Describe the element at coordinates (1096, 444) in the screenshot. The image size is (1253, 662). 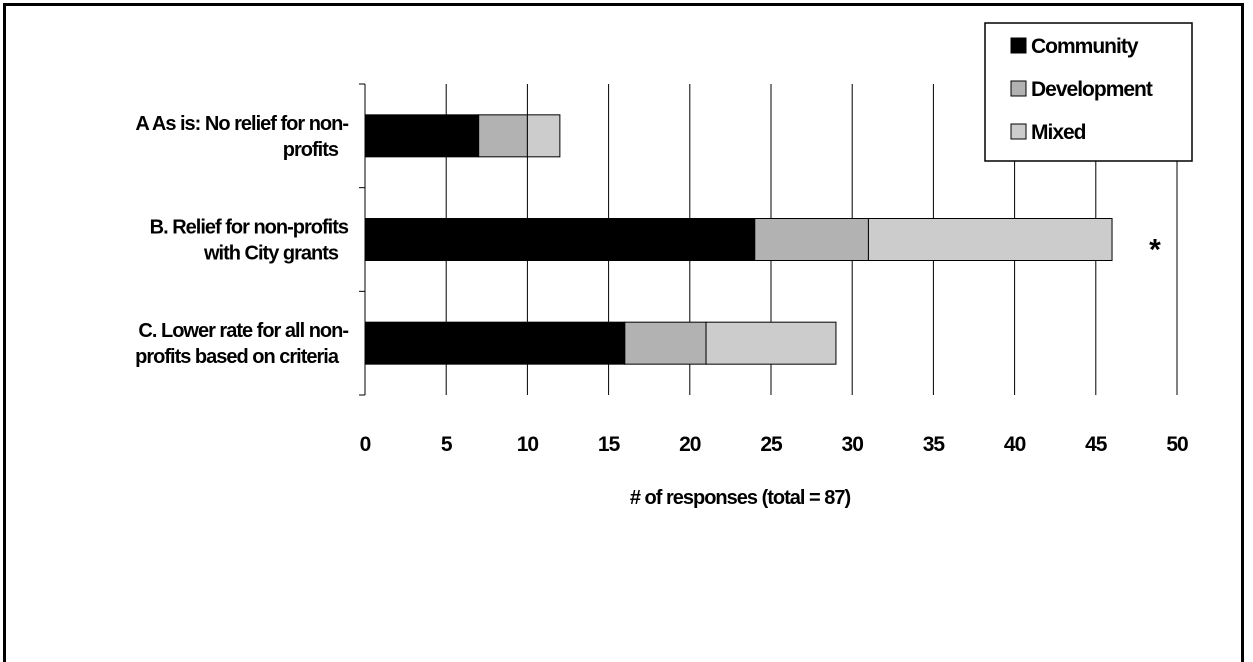
I see `x-tick-label: 45` at that location.